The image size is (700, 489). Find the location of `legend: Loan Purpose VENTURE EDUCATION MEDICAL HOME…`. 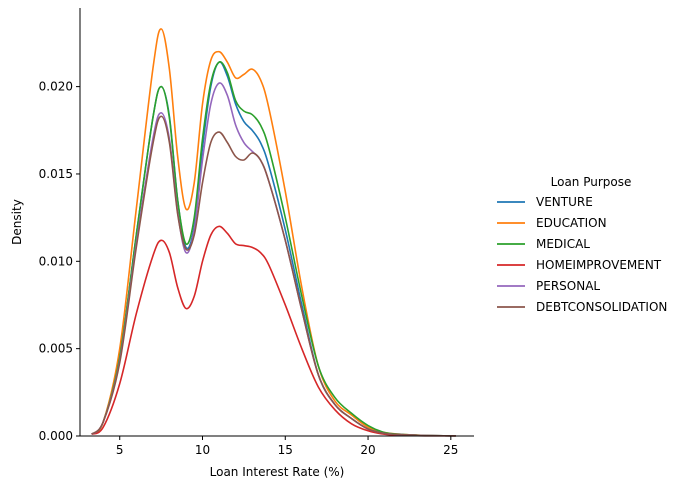

legend: Loan Purpose VENTURE EDUCATION MEDICAL HOME… is located at coordinates (582, 244).